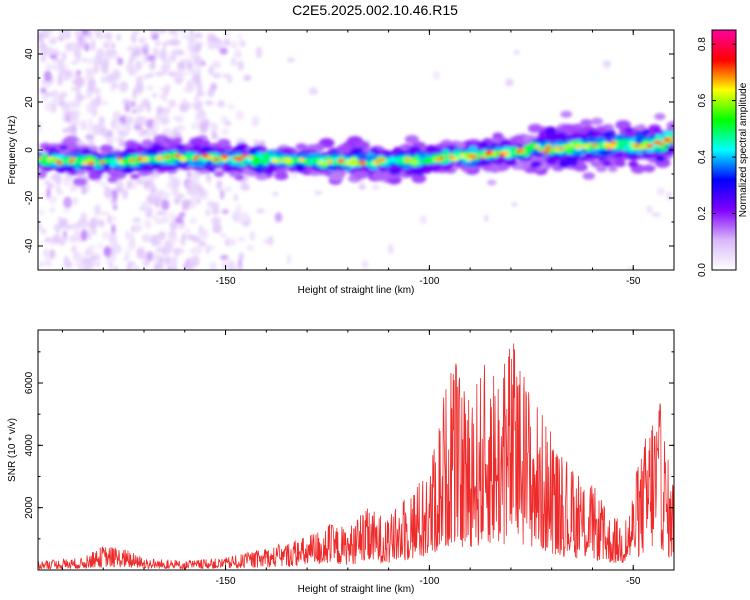 This screenshot has width=750, height=600. I want to click on snr-x-tick-label: -50, so click(633, 581).